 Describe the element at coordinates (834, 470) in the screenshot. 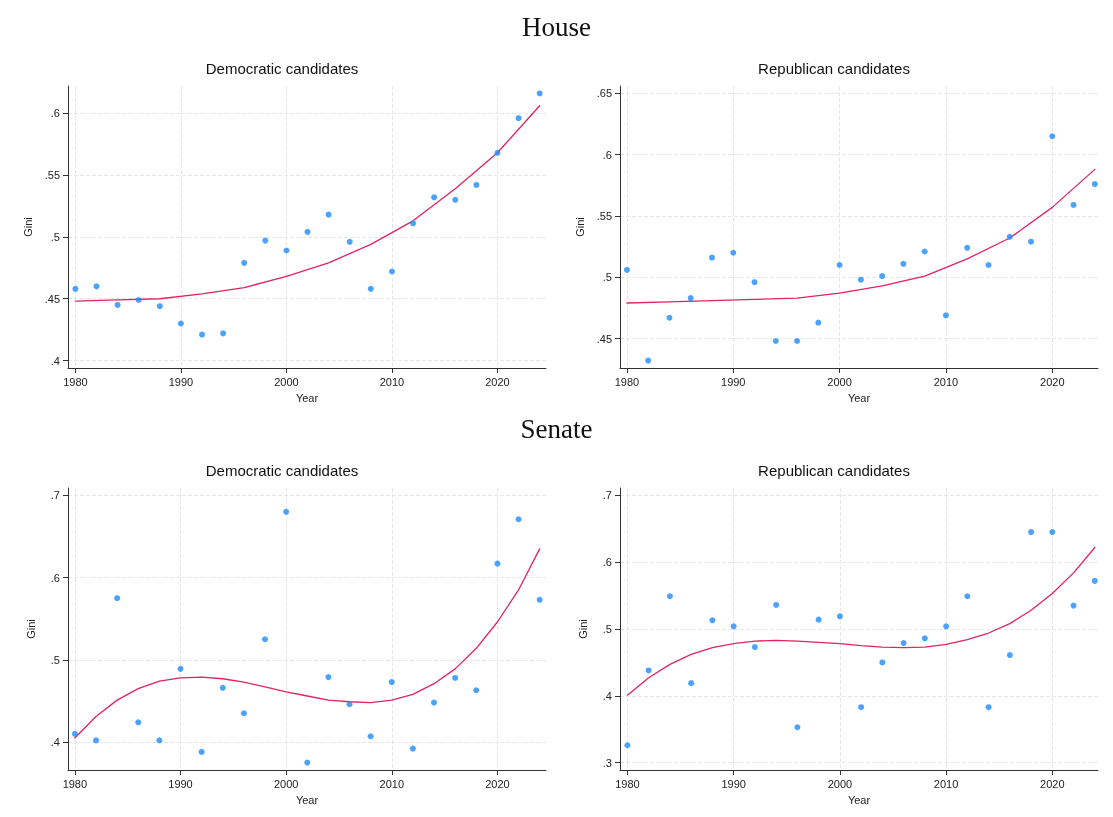

I see `chart-title: Republican candidates` at that location.